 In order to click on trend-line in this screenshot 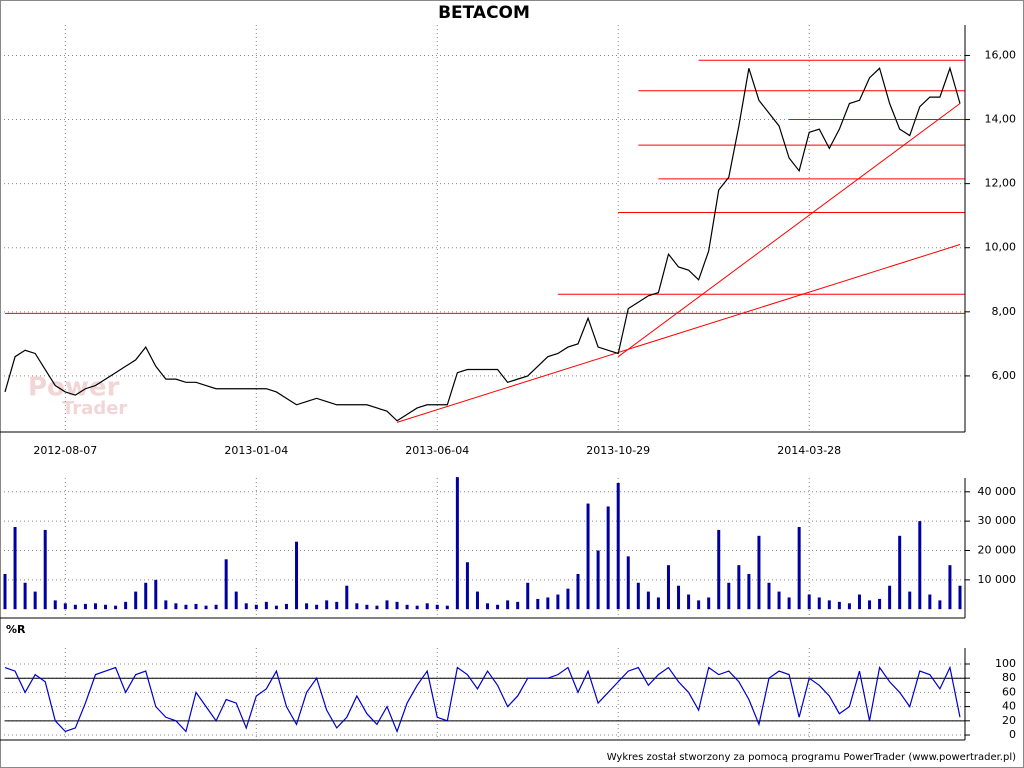, I will do `click(678, 333)`.